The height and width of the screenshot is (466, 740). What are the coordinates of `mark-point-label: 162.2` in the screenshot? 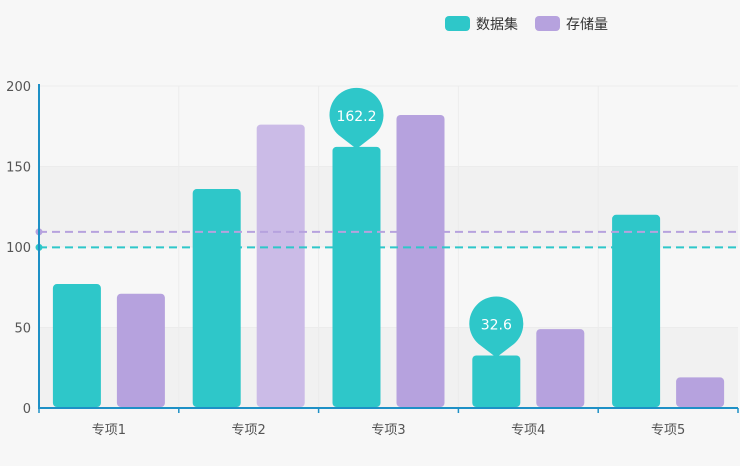 It's located at (356, 117).